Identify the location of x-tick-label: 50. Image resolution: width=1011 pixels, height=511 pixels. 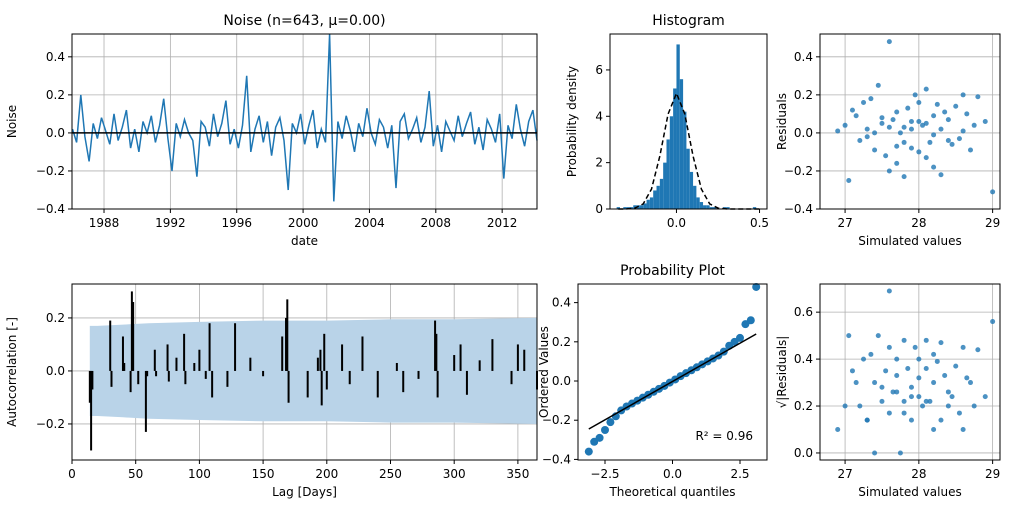
(135, 474).